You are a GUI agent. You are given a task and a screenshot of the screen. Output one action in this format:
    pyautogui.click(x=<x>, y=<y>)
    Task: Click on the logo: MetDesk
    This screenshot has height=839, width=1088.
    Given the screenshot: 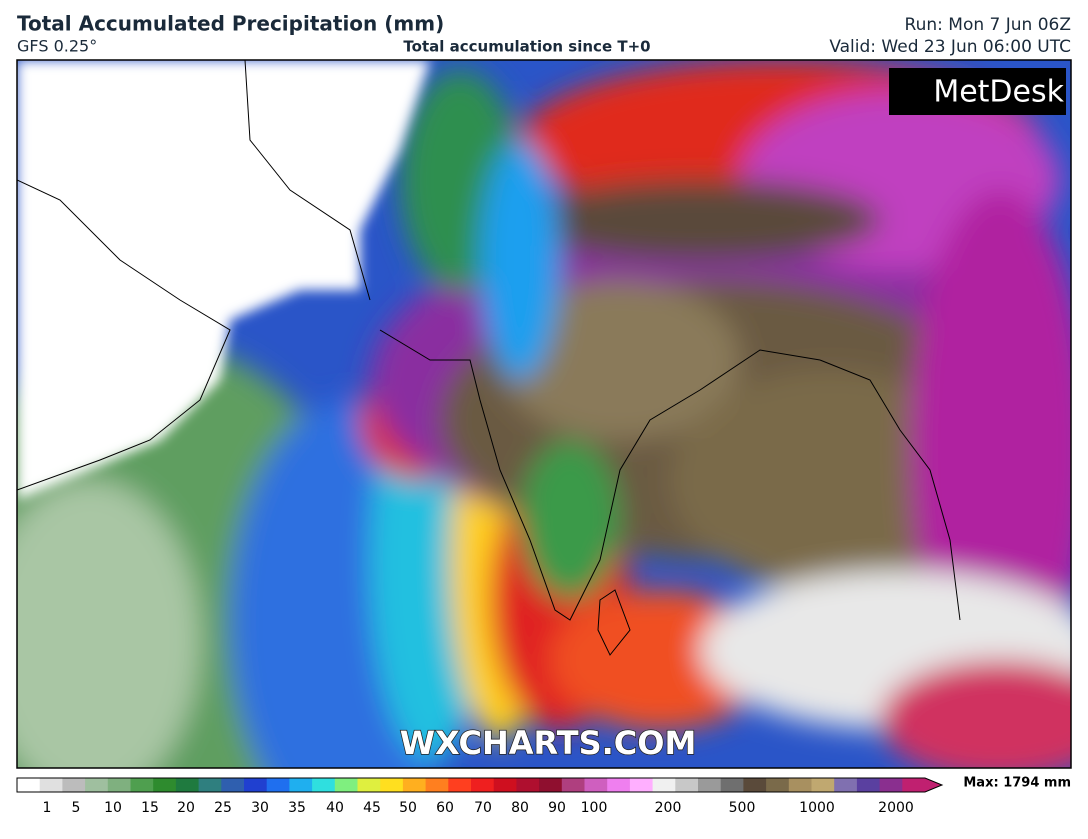 What is the action you would take?
    pyautogui.click(x=998, y=92)
    